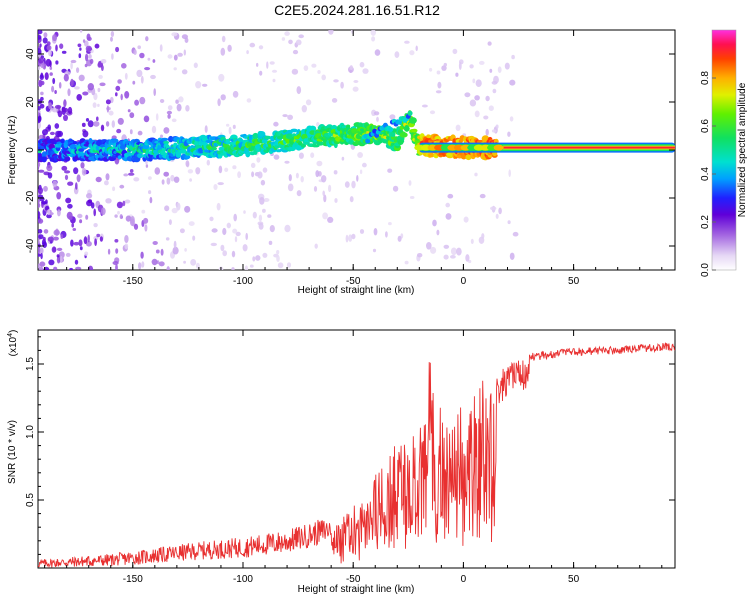 The image size is (750, 600). What do you see at coordinates (574, 579) in the screenshot?
I see `x-tick-label: 50` at bounding box center [574, 579].